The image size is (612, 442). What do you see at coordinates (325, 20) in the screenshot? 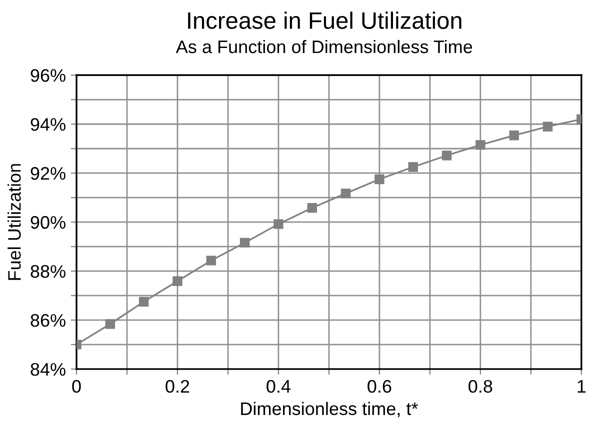
I see `chart-title: Increase in Fuel Utilization` at bounding box center [325, 20].